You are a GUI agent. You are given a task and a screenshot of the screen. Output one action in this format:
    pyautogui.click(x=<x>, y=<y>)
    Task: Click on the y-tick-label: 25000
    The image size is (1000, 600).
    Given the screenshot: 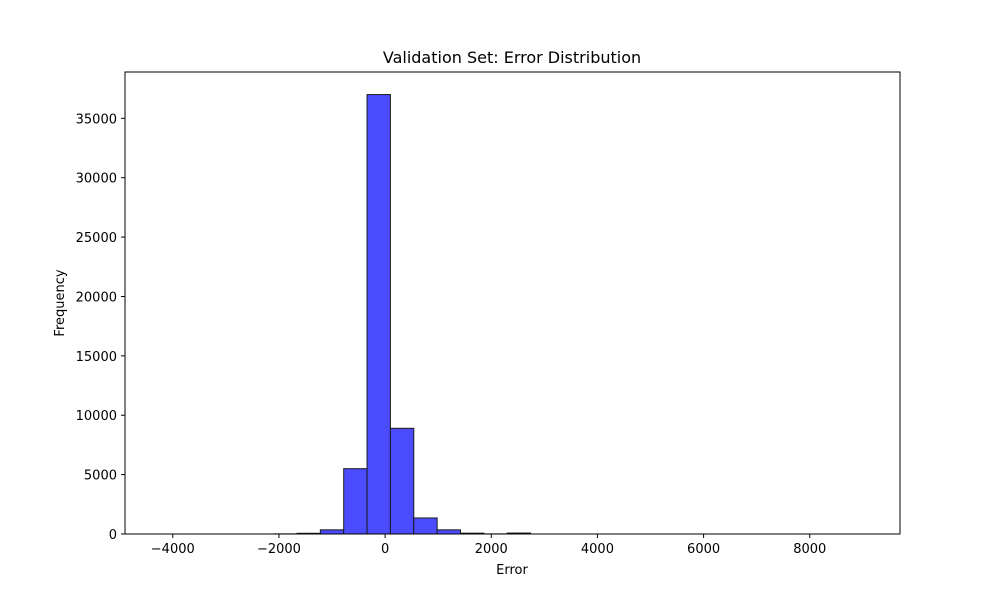 What is the action you would take?
    pyautogui.click(x=96, y=238)
    